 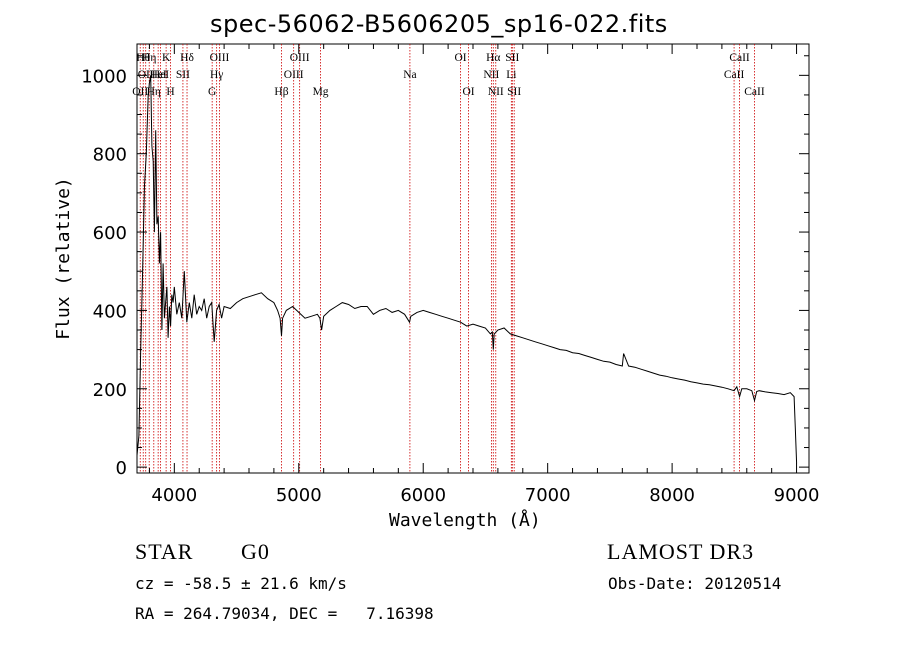 What do you see at coordinates (110, 233) in the screenshot?
I see `y-tick-label: 600` at bounding box center [110, 233].